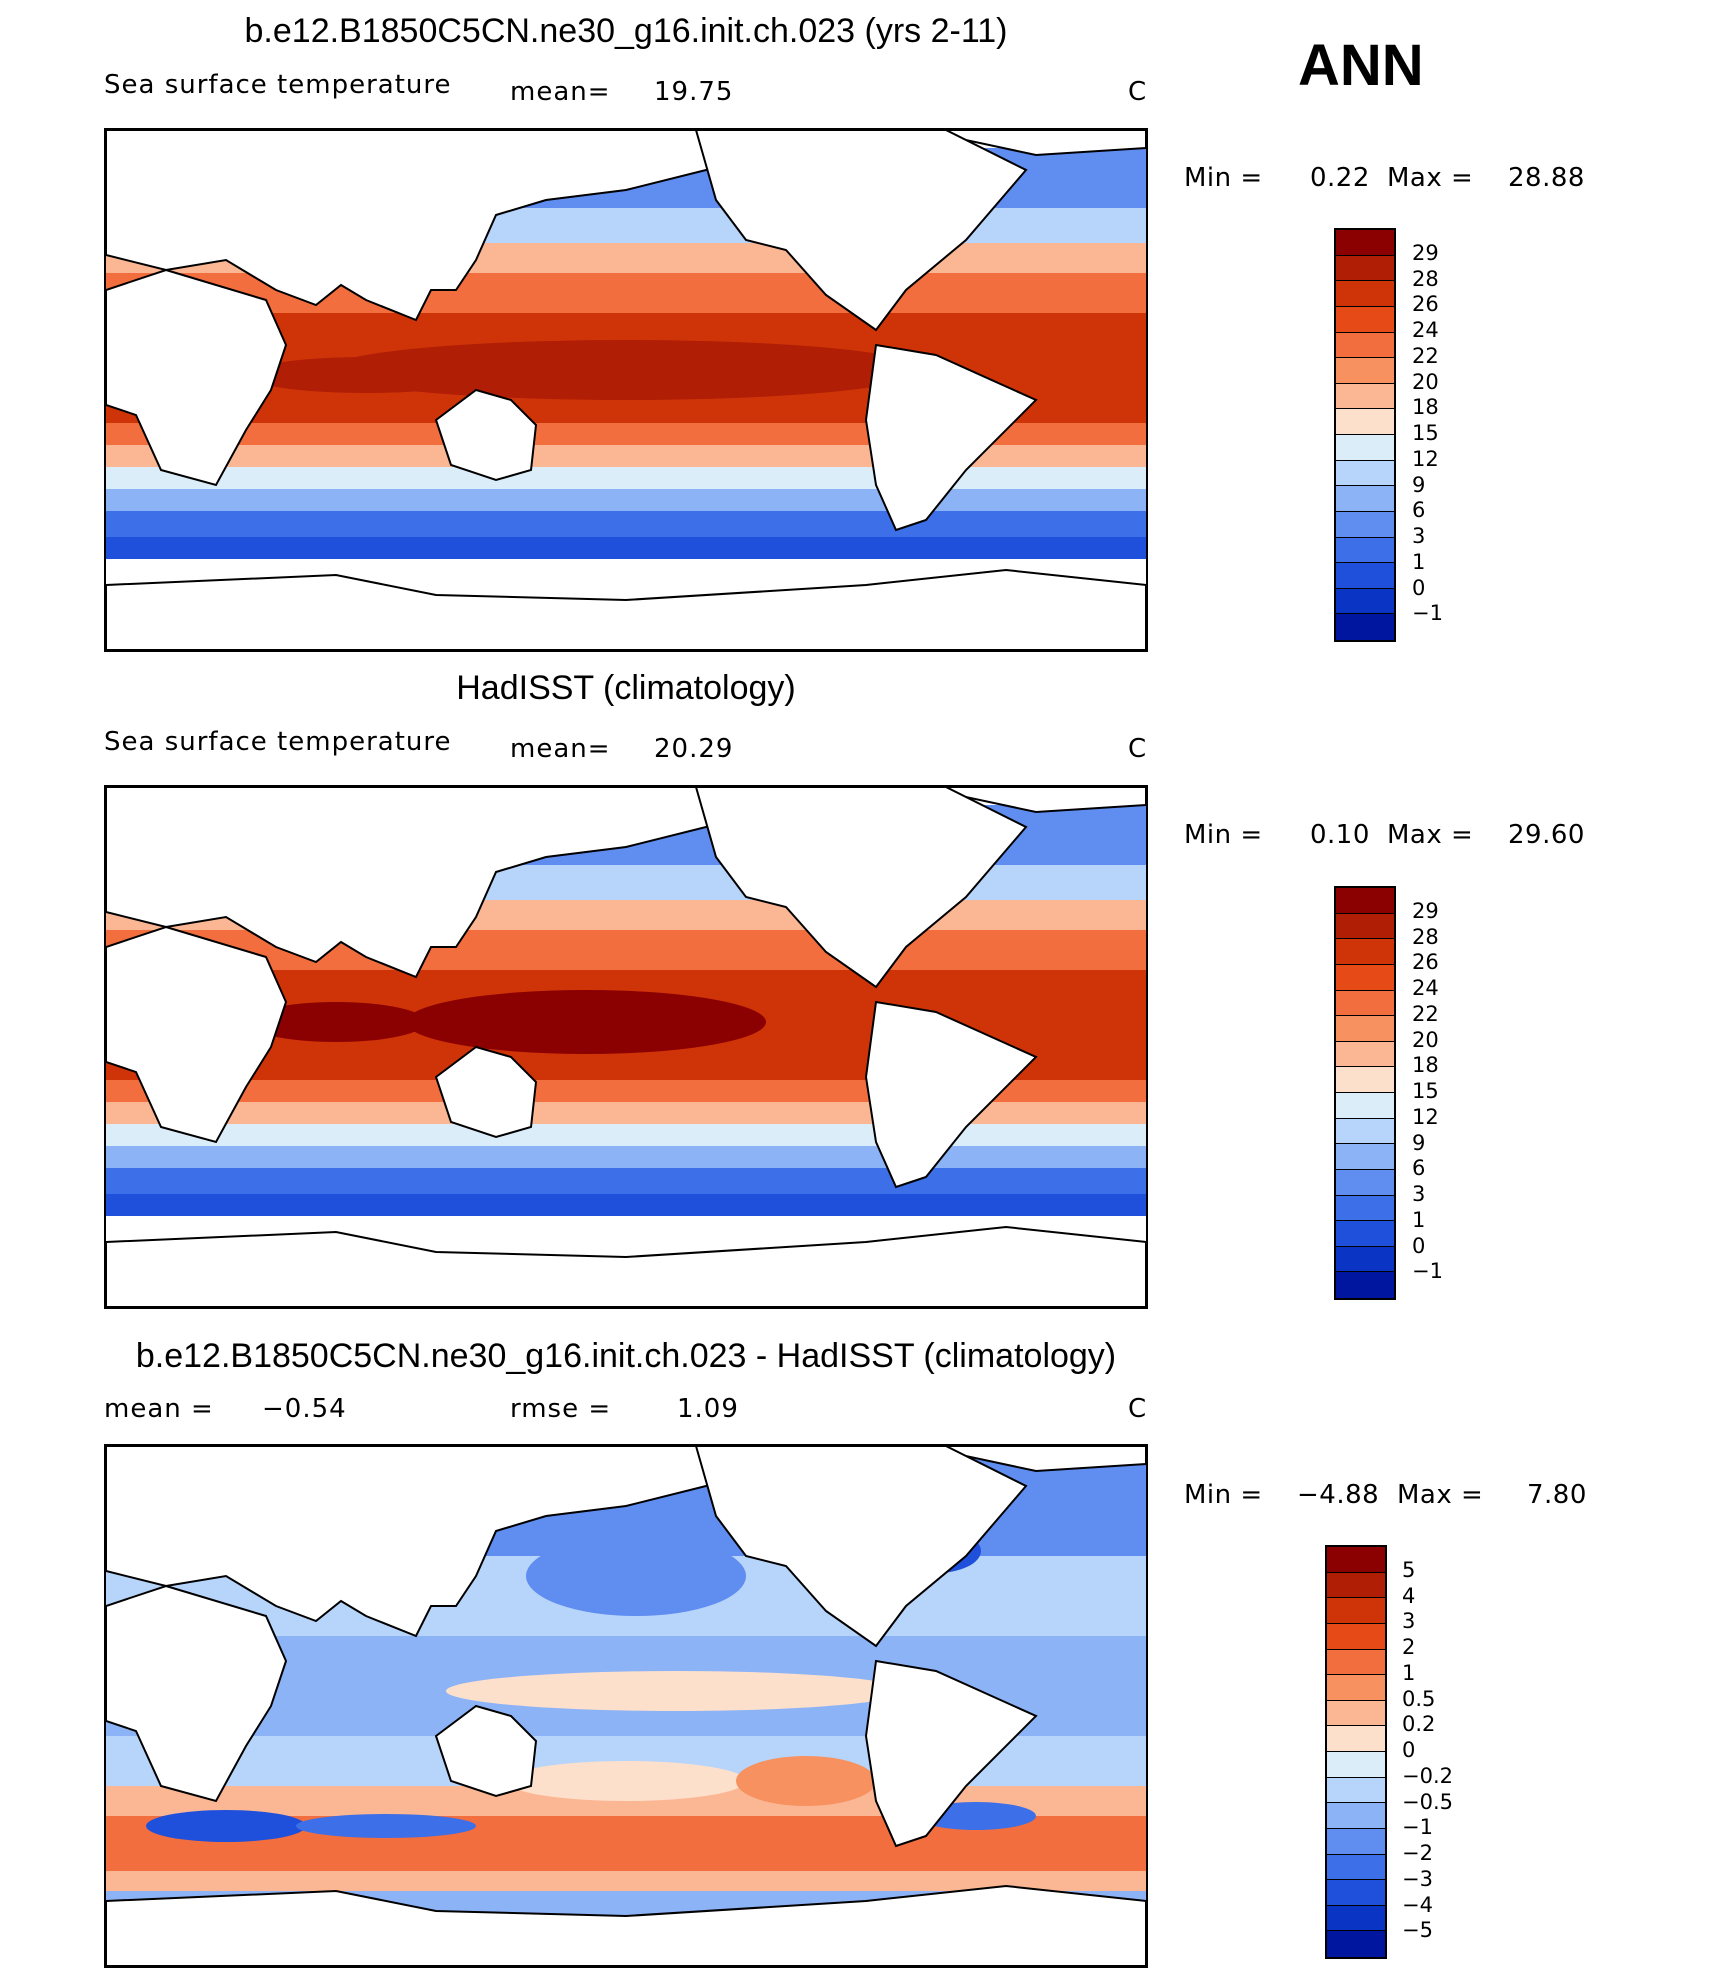 The image size is (1710, 1986). Describe the element at coordinates (1361, 65) in the screenshot. I see `season-label: ANN` at that location.